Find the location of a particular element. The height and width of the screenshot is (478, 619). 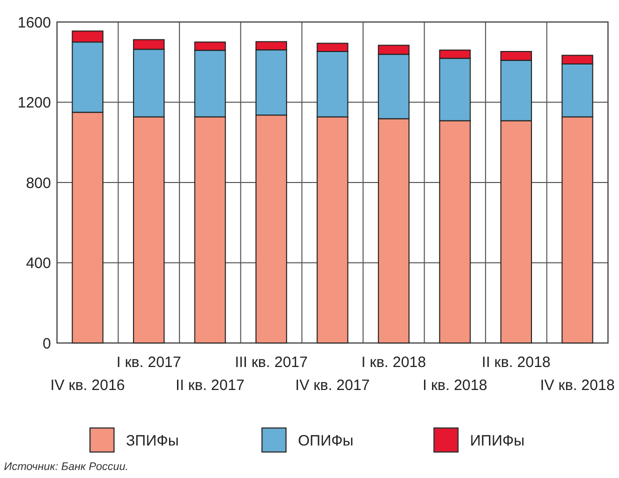

x-tick-label: IV кв. 2017 is located at coordinates (332, 385).